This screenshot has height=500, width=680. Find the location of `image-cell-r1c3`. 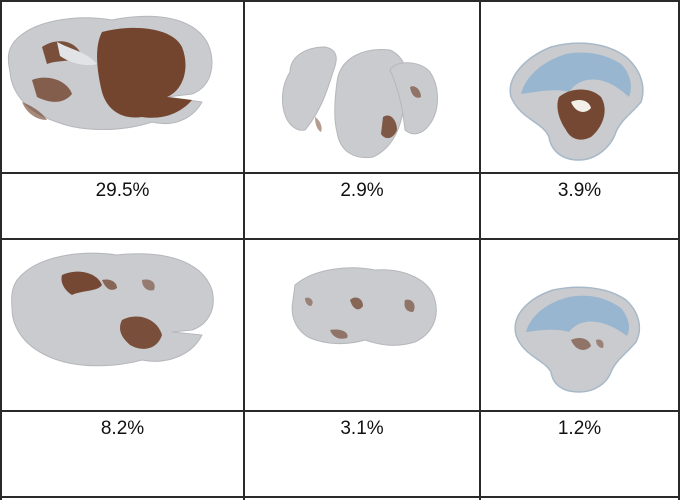

image-cell-r1c3 is located at coordinates (579, 87).